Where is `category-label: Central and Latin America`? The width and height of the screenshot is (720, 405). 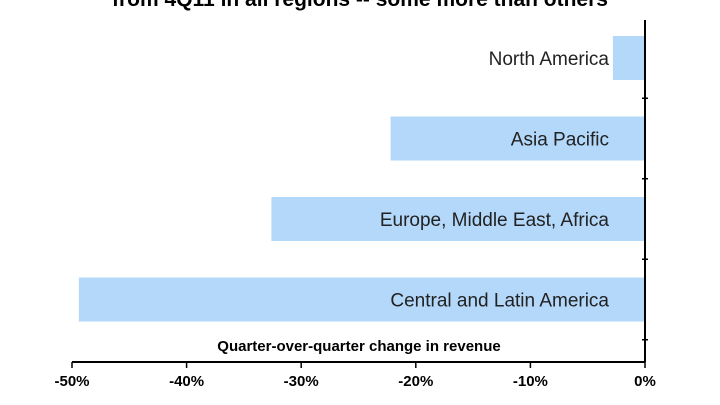
category-label: Central and Latin America is located at coordinates (499, 301).